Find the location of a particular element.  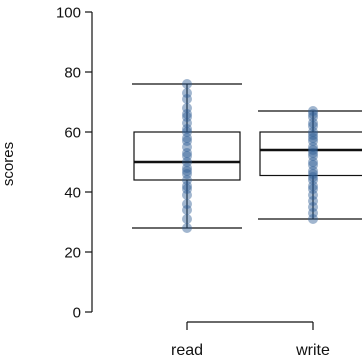

y-tick-label: 100 is located at coordinates (68, 13).